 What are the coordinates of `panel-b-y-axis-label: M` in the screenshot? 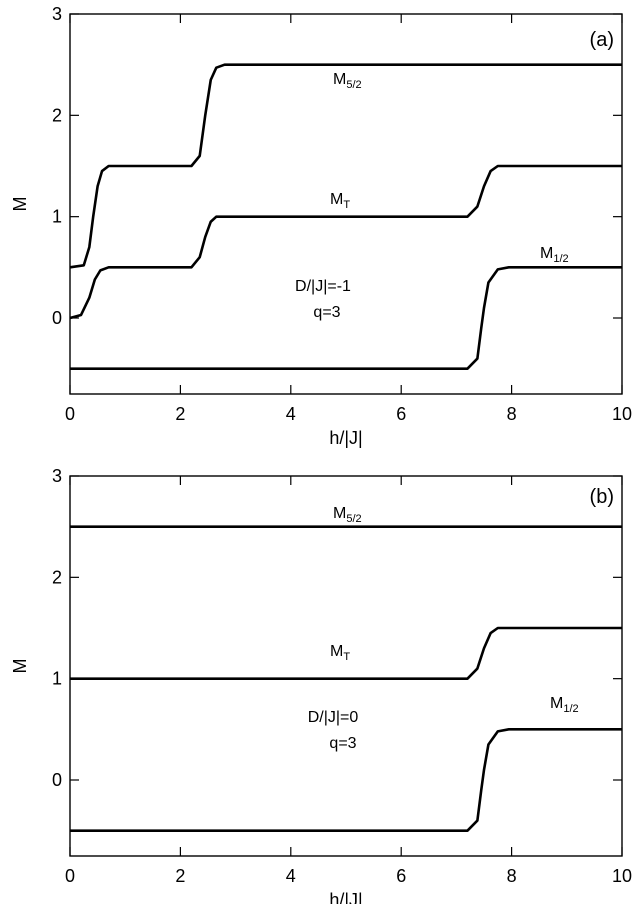 It's located at (20, 666).